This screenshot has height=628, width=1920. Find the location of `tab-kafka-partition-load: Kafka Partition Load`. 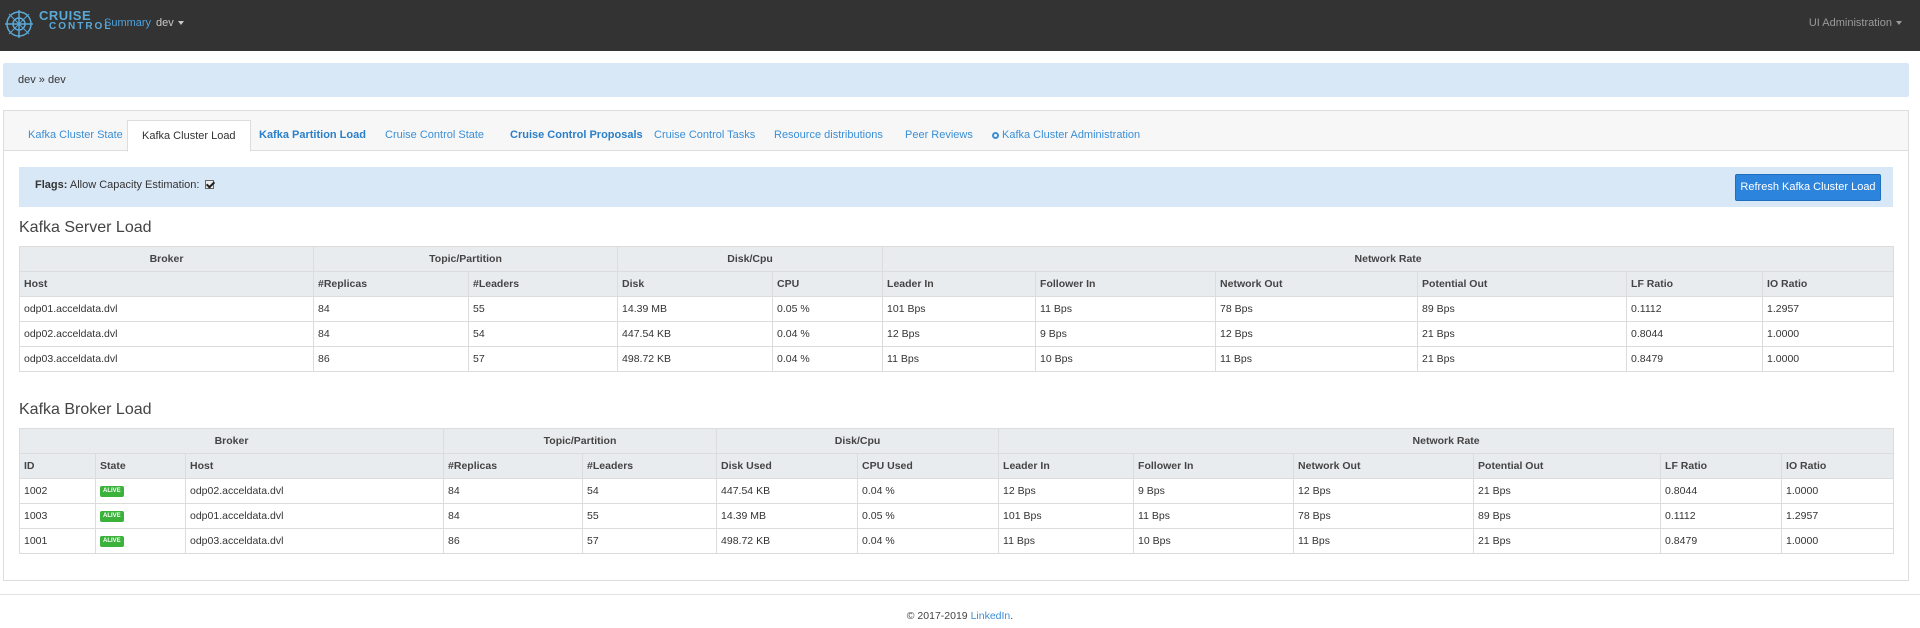

tab-kafka-partition-load: Kafka Partition Load is located at coordinates (312, 135).